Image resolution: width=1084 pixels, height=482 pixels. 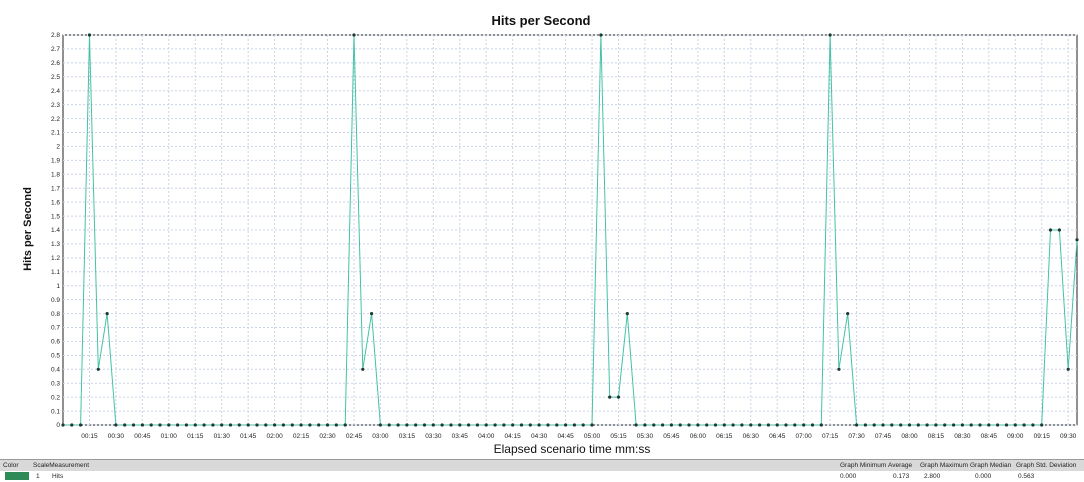 What do you see at coordinates (486, 436) in the screenshot?
I see `x-tick-label: 04:00` at bounding box center [486, 436].